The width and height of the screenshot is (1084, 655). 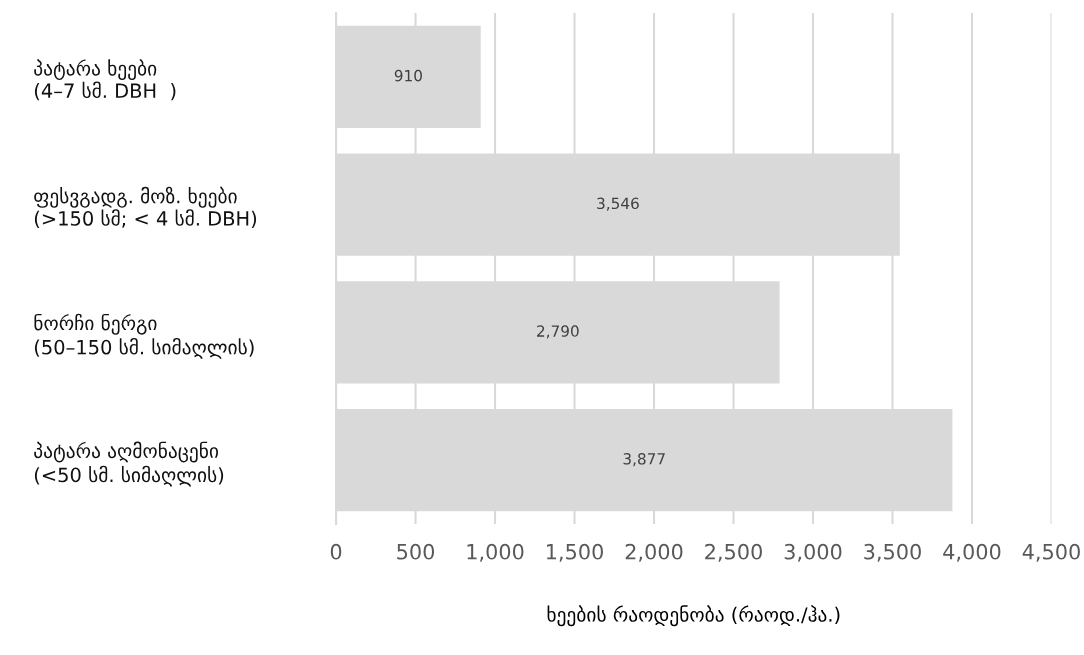 What do you see at coordinates (408, 75) in the screenshot?
I see `data-label: 910` at bounding box center [408, 75].